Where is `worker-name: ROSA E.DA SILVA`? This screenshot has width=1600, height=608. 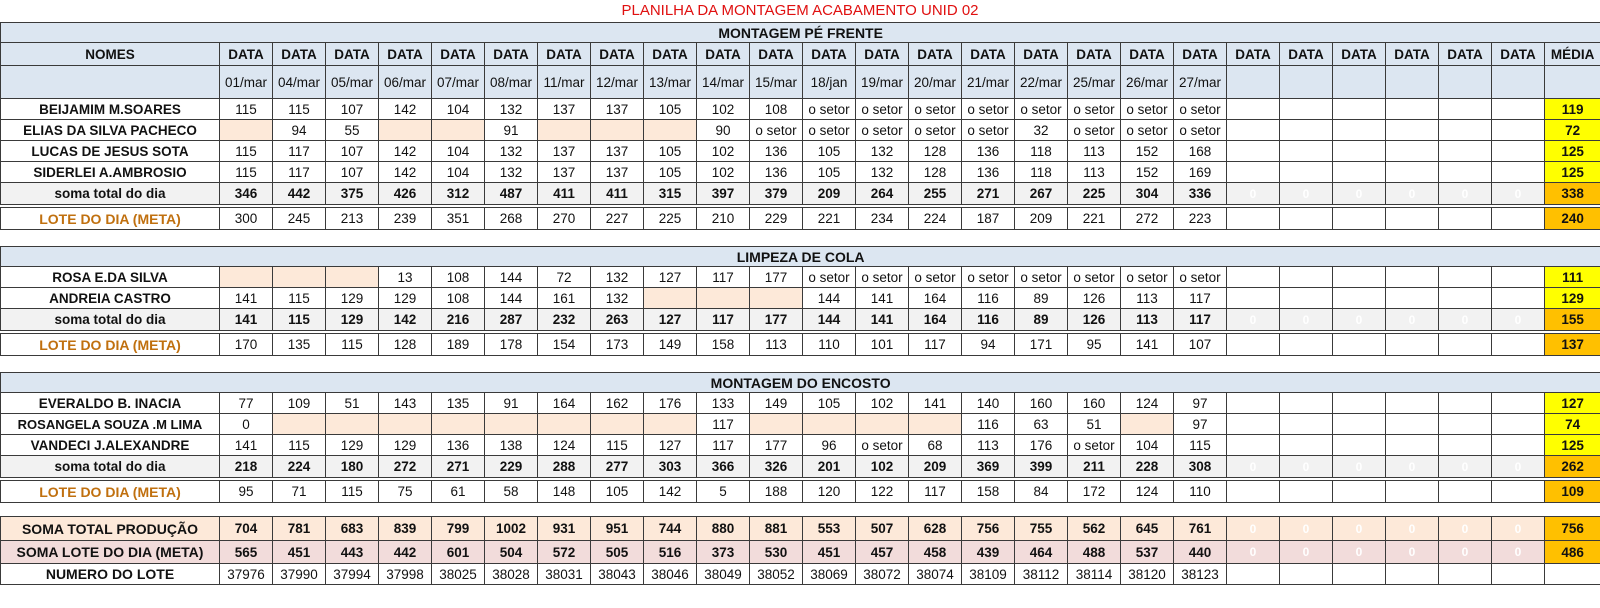 worker-name: ROSA E.DA SILVA is located at coordinates (110, 277).